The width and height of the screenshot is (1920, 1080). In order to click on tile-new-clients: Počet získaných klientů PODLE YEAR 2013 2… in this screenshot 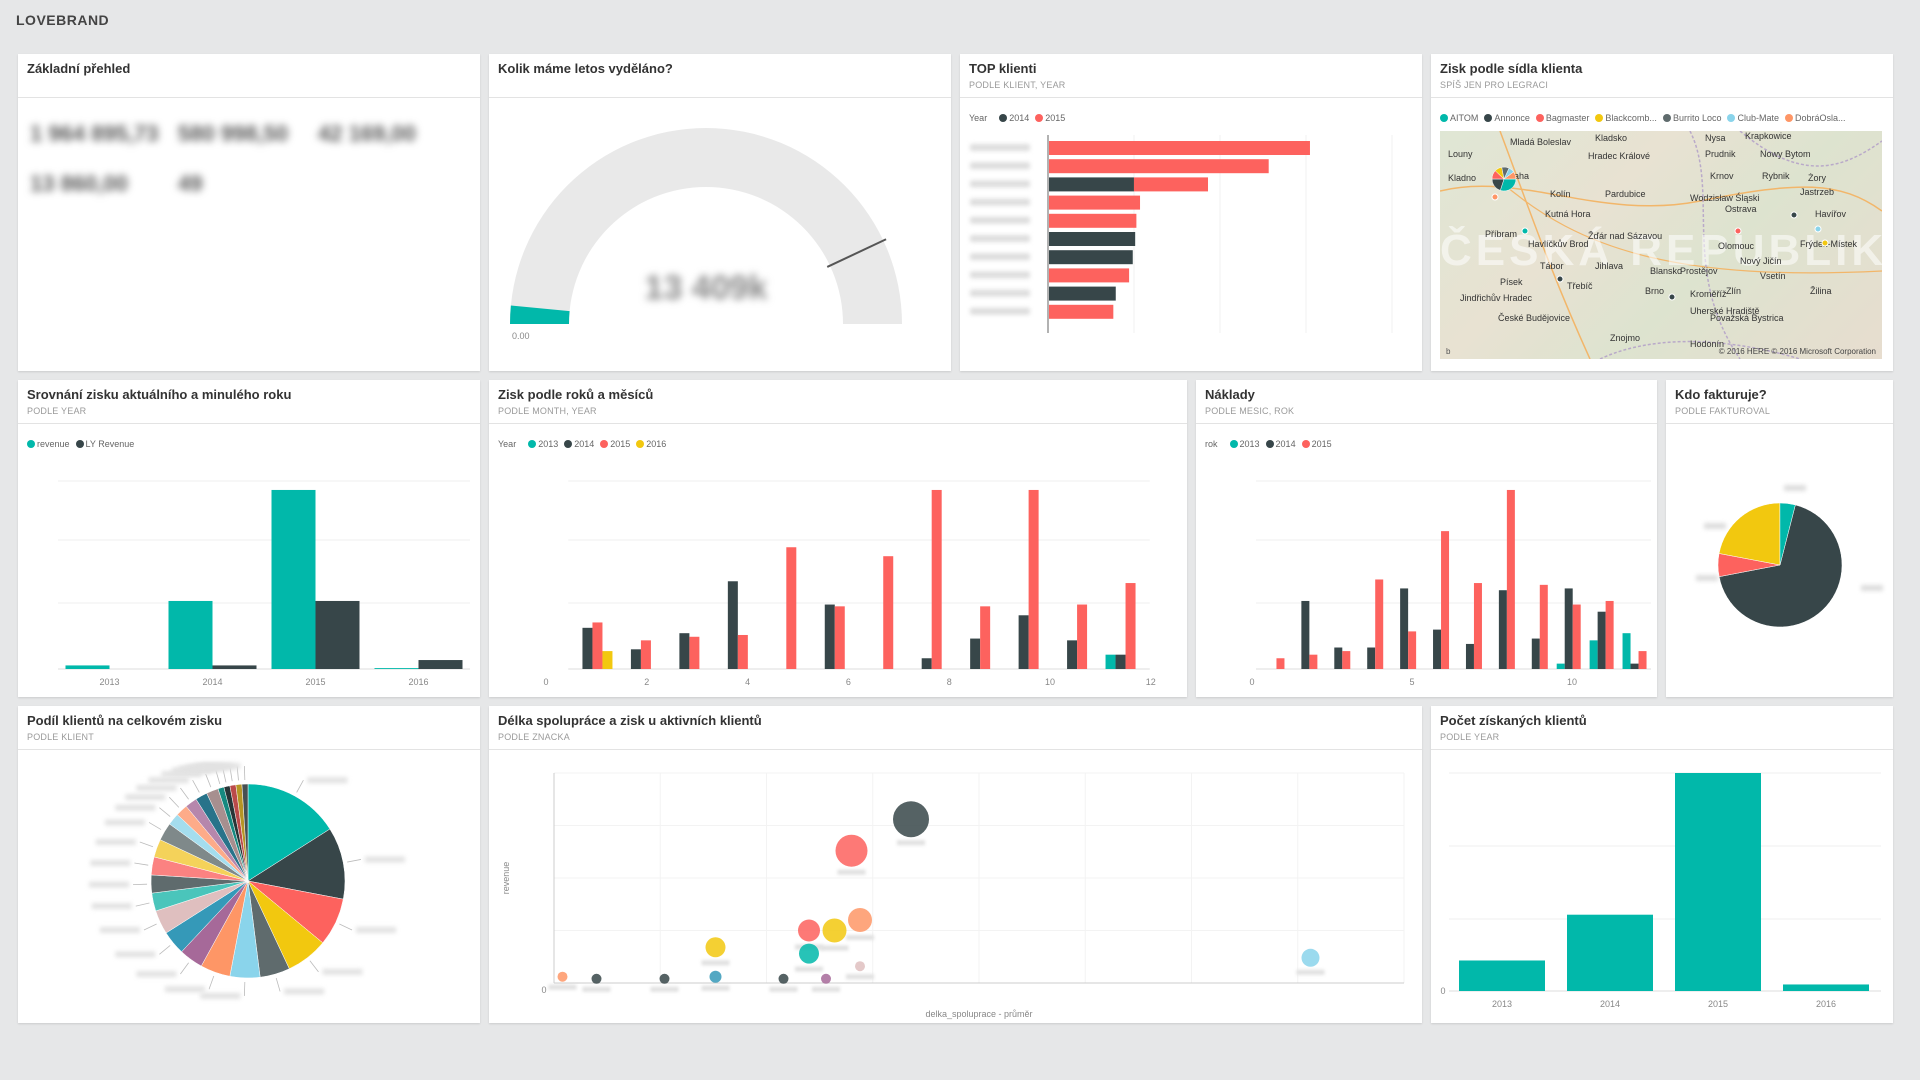, I will do `click(1662, 864)`.